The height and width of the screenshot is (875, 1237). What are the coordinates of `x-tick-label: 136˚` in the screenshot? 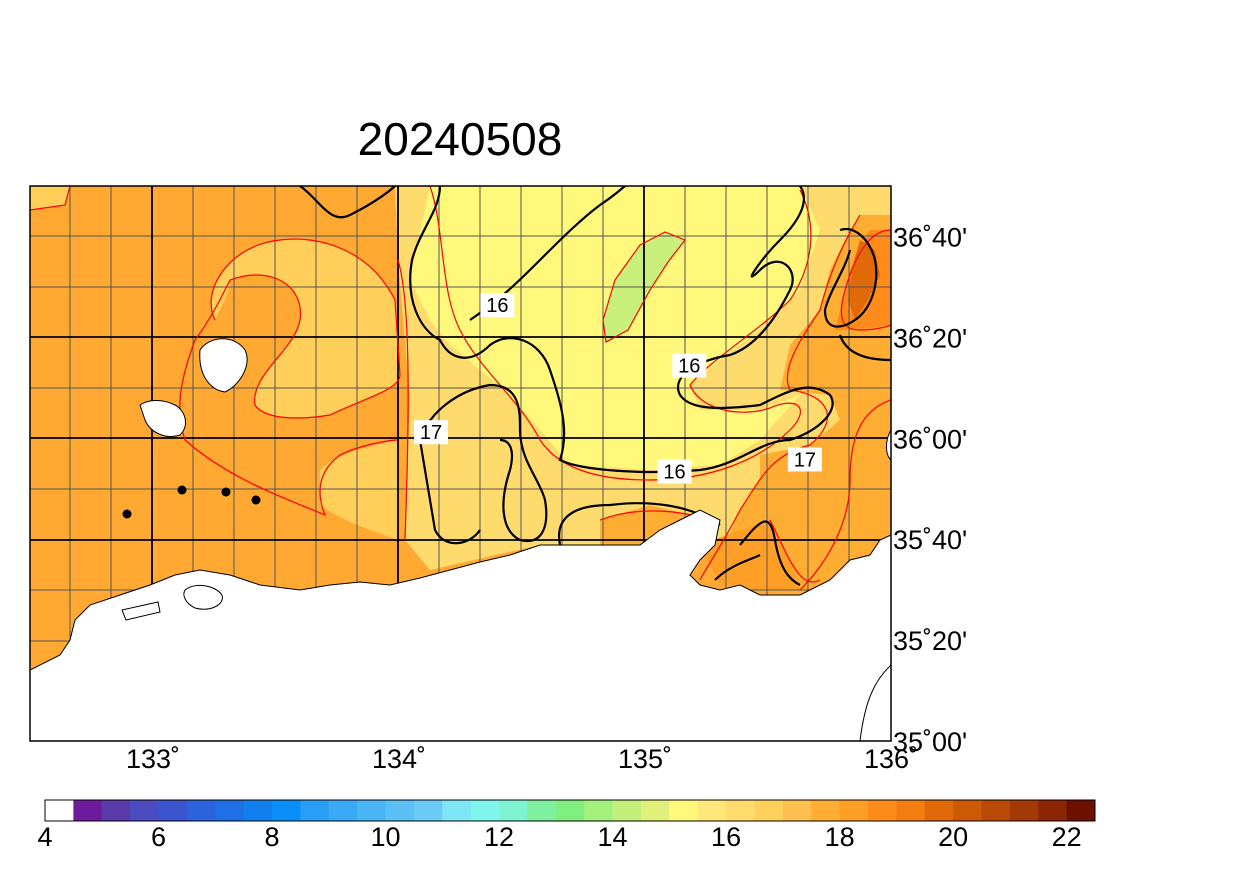 It's located at (891, 759).